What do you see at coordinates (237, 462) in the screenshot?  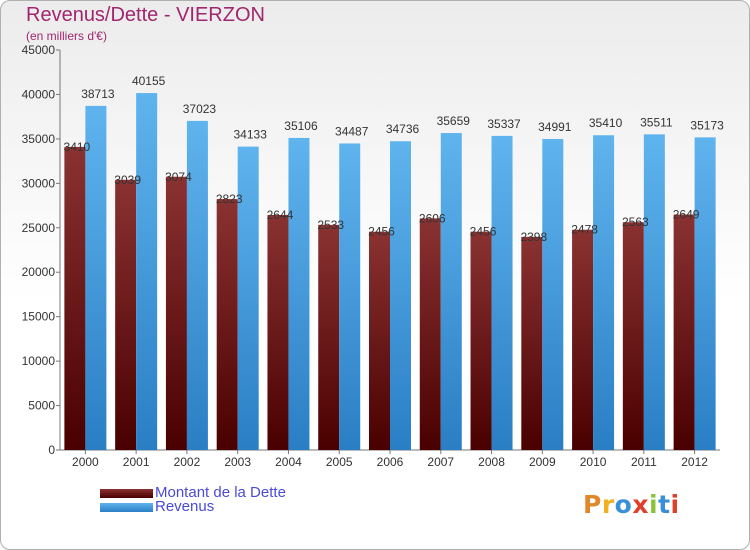 I see `x-tick-label: 2003` at bounding box center [237, 462].